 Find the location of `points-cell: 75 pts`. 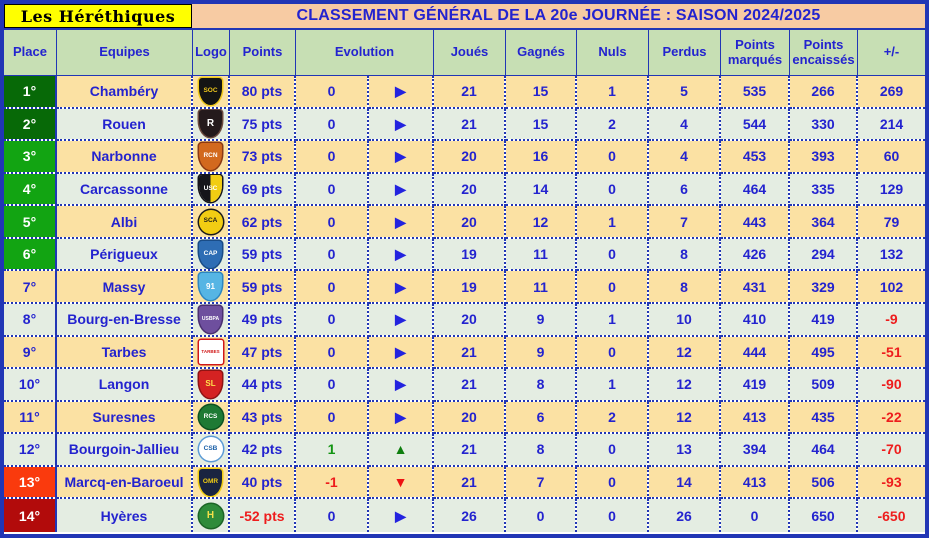

points-cell: 75 pts is located at coordinates (263, 125).